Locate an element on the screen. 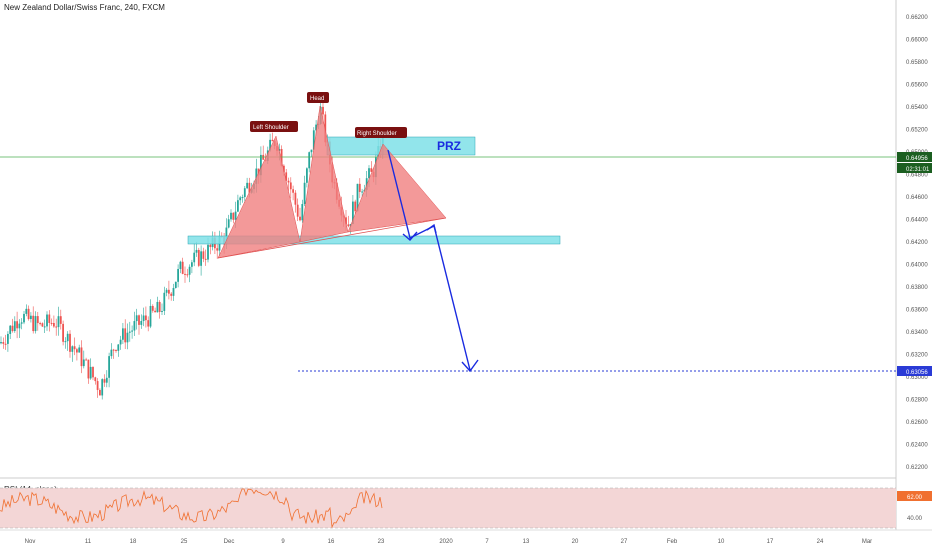 This screenshot has height=550, width=932. time-tick: 17 is located at coordinates (770, 542).